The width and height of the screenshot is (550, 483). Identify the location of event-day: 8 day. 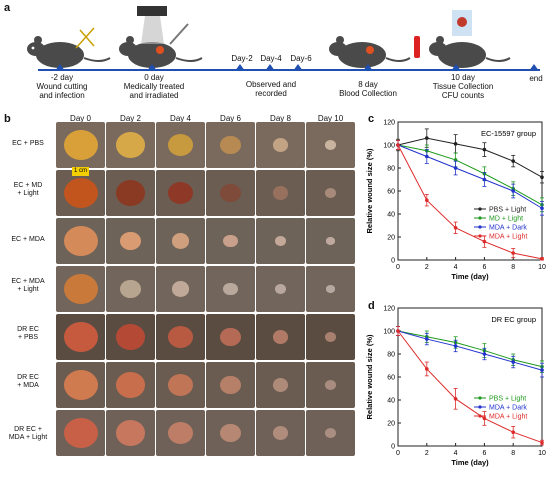
(368, 84).